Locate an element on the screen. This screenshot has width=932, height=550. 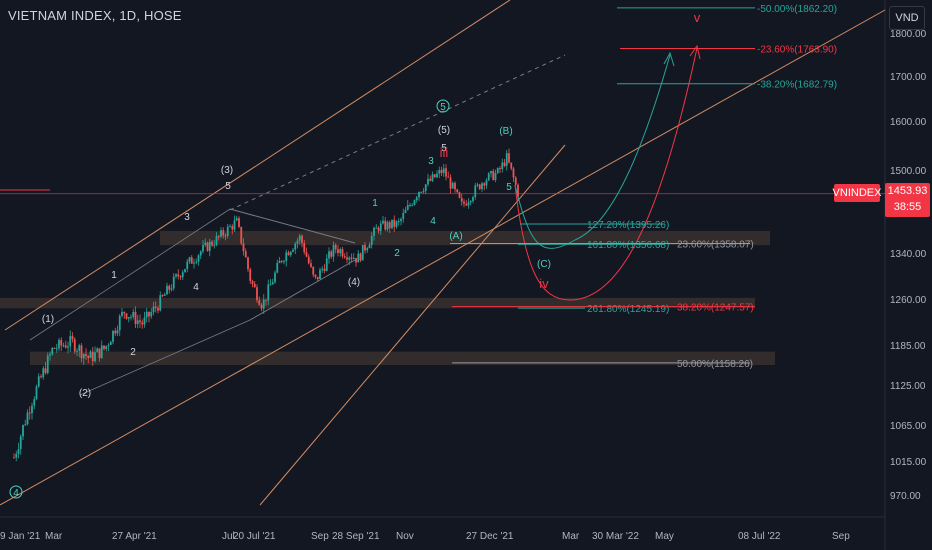
x-tick-label: Jul is located at coordinates (228, 536).